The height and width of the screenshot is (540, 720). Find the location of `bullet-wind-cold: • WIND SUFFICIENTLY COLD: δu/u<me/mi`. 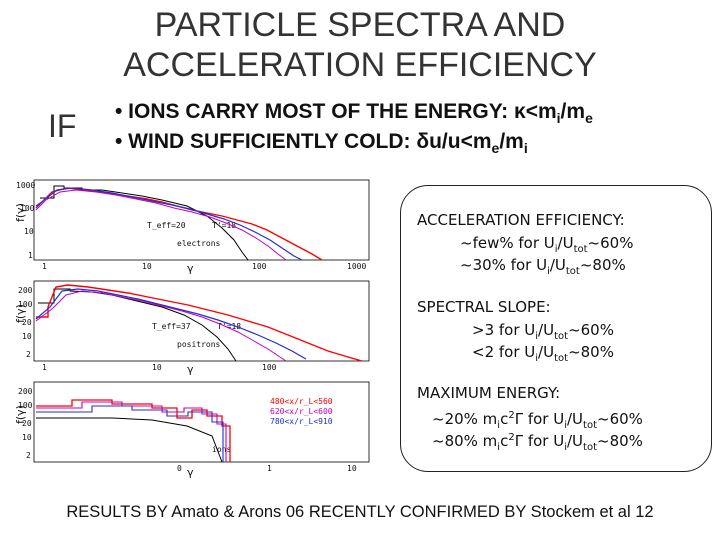

bullet-wind-cold: • WIND SUFFICIENTLY COLD: δu/u<me/mi is located at coordinates (321, 143).